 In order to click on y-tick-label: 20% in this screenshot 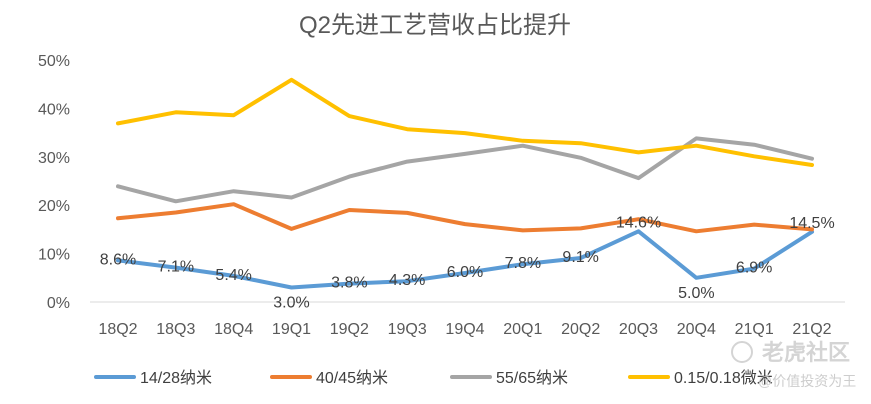, I will do `click(54, 206)`.